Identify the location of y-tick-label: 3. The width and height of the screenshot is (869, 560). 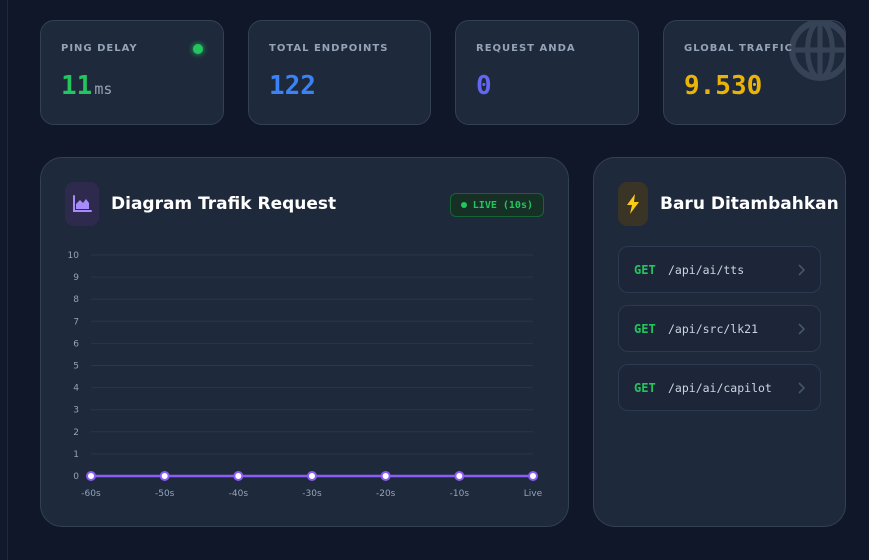
(76, 411).